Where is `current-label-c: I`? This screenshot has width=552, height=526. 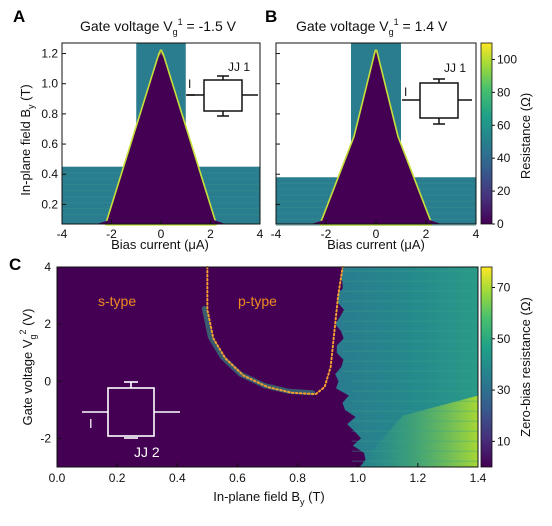
current-label-c: I is located at coordinates (91, 423).